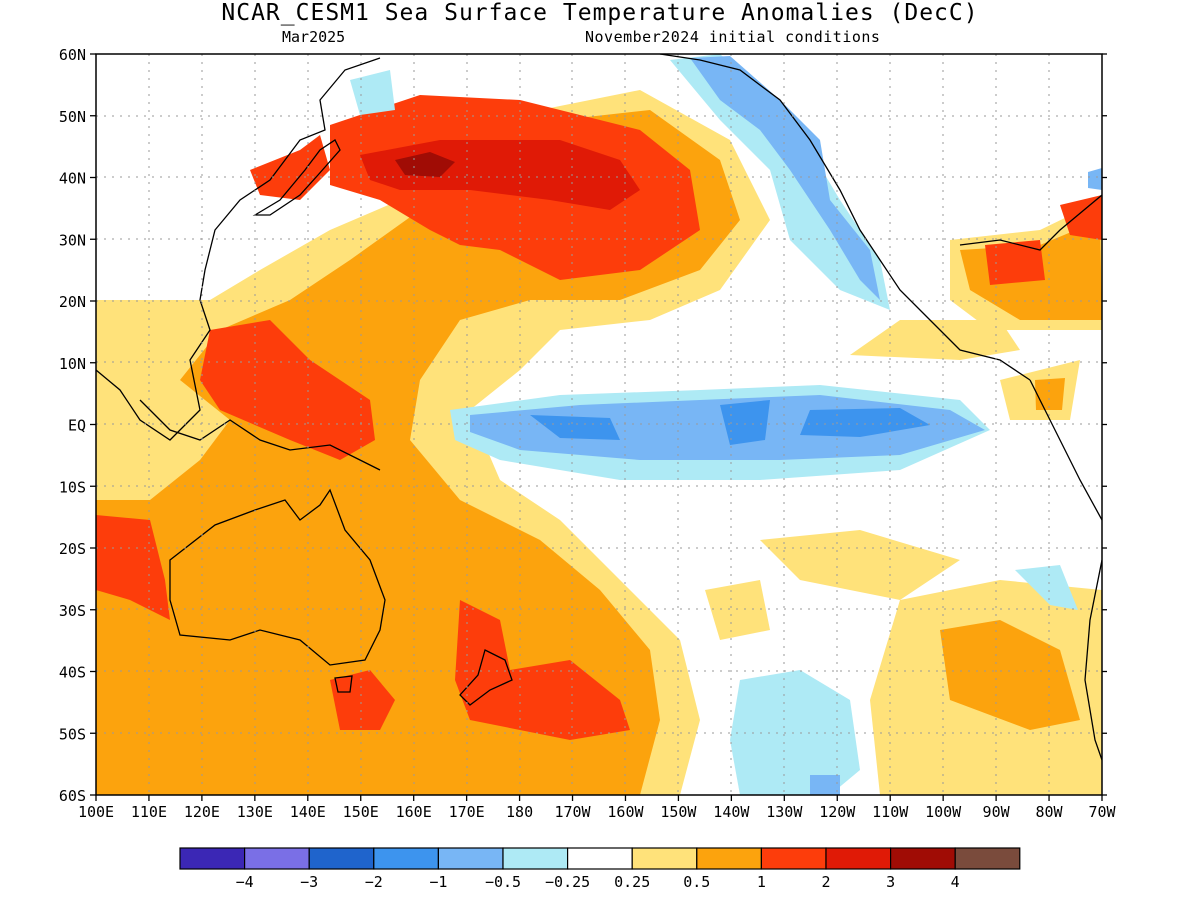 The width and height of the screenshot is (1200, 900). Describe the element at coordinates (72, 364) in the screenshot. I see `lat-label: 10N` at that location.